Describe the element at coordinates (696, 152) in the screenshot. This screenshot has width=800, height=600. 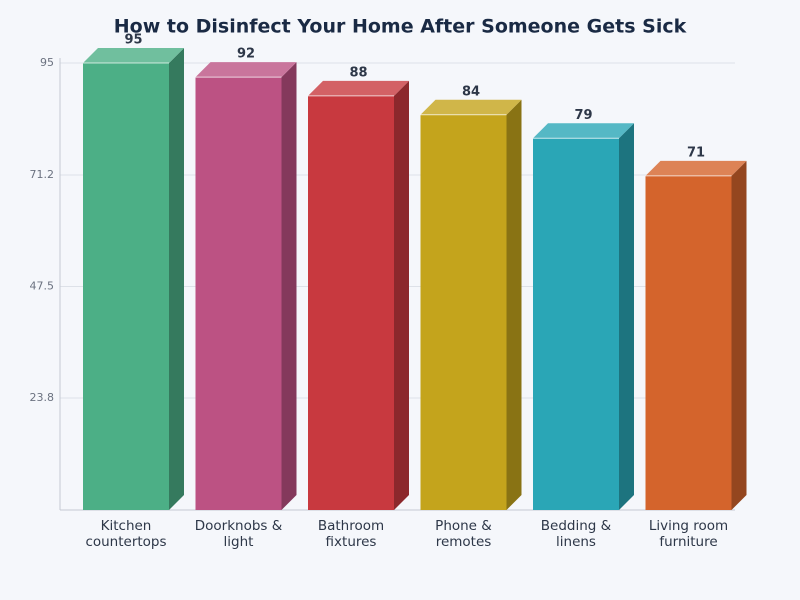
I see `value-label: 71` at that location.